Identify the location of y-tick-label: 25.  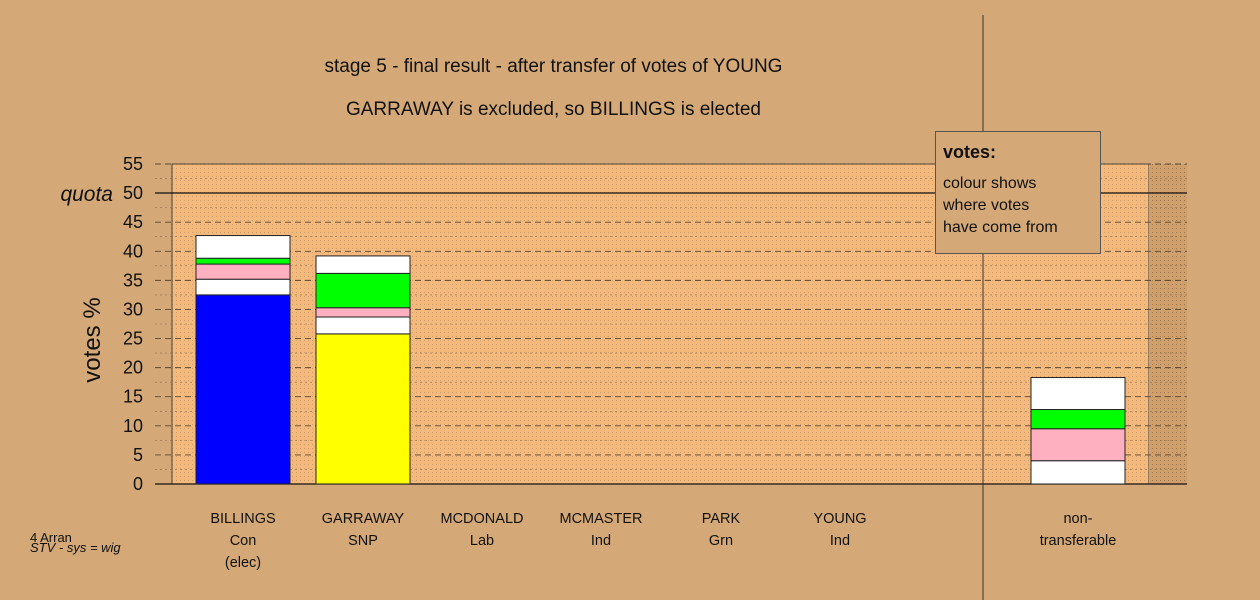
(133, 339).